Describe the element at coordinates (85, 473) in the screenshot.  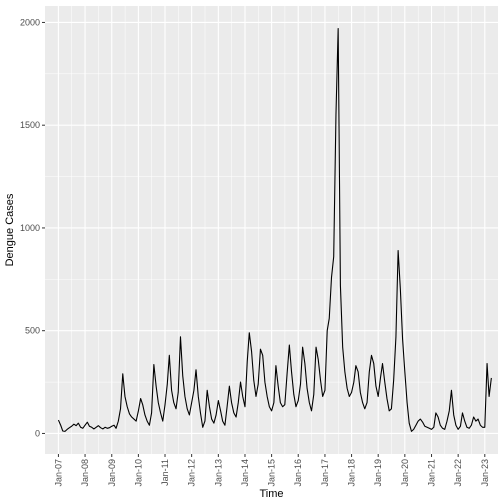
I see `x-tick-label: Jan-08` at that location.